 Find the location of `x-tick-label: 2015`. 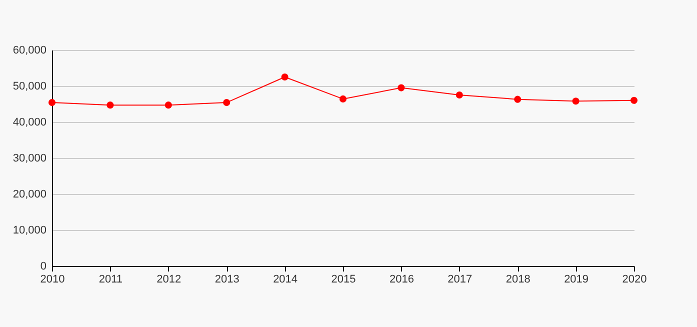

x-tick-label: 2015 is located at coordinates (343, 280).